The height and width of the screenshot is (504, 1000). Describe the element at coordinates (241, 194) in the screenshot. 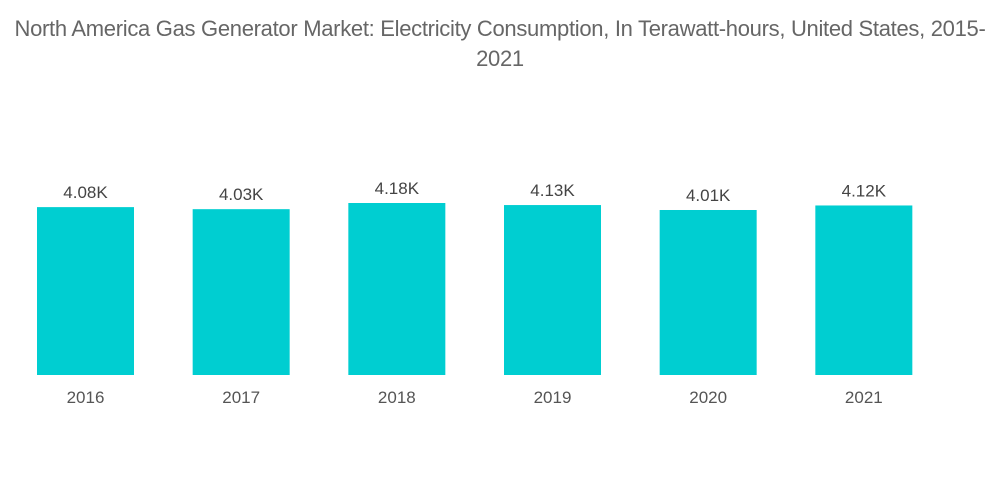

I see `data-label-2017: 4.03K` at that location.